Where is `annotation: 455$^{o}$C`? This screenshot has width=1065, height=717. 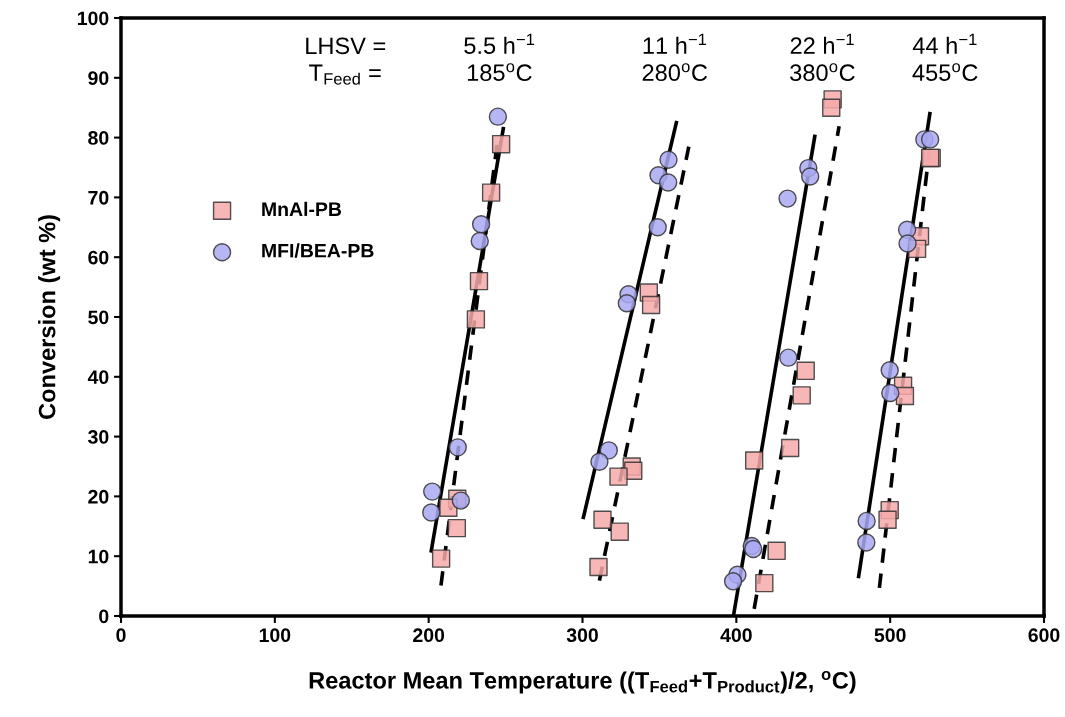 annotation: 455$^{o}$C is located at coordinates (945, 72).